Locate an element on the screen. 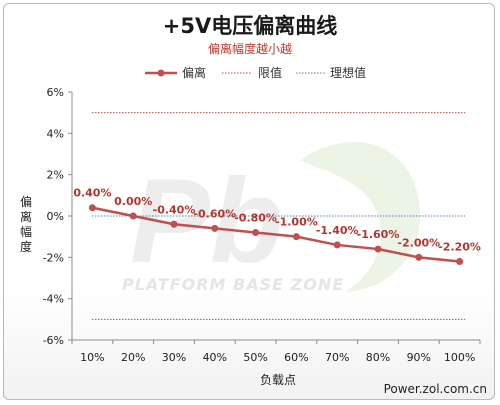  y-axis-title: 偏离幅度 is located at coordinates (26, 224).